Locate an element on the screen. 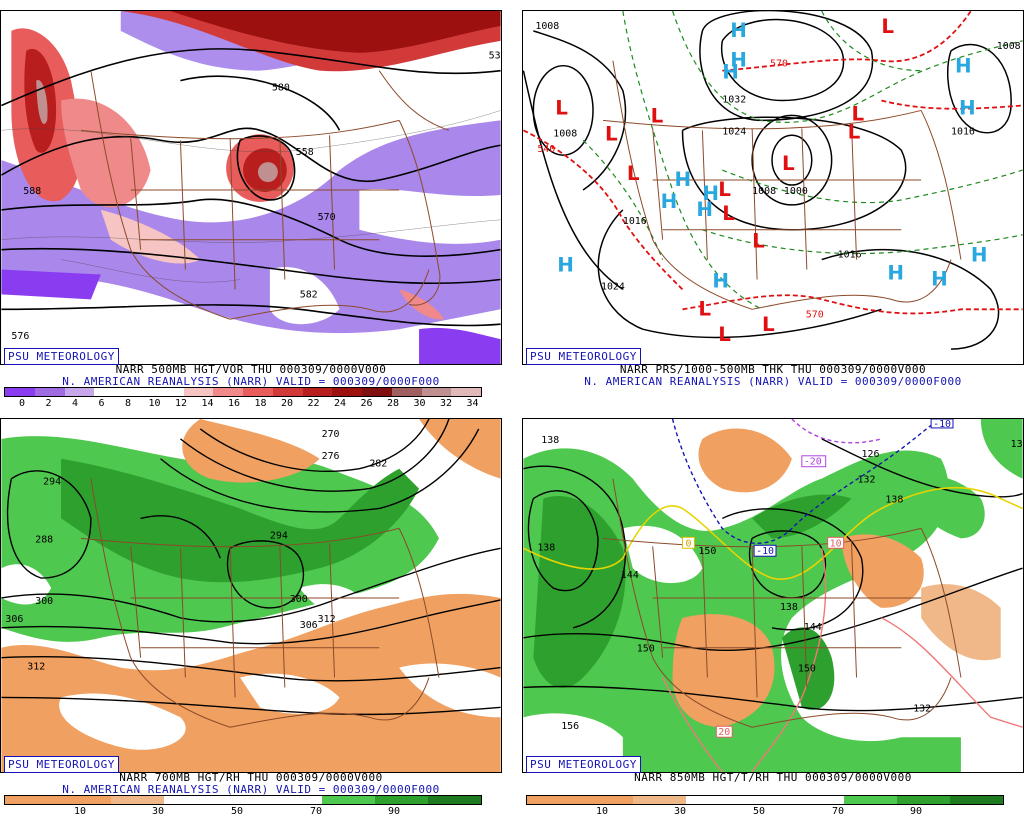  colorbar-tick-label: 6 is located at coordinates (101, 403).